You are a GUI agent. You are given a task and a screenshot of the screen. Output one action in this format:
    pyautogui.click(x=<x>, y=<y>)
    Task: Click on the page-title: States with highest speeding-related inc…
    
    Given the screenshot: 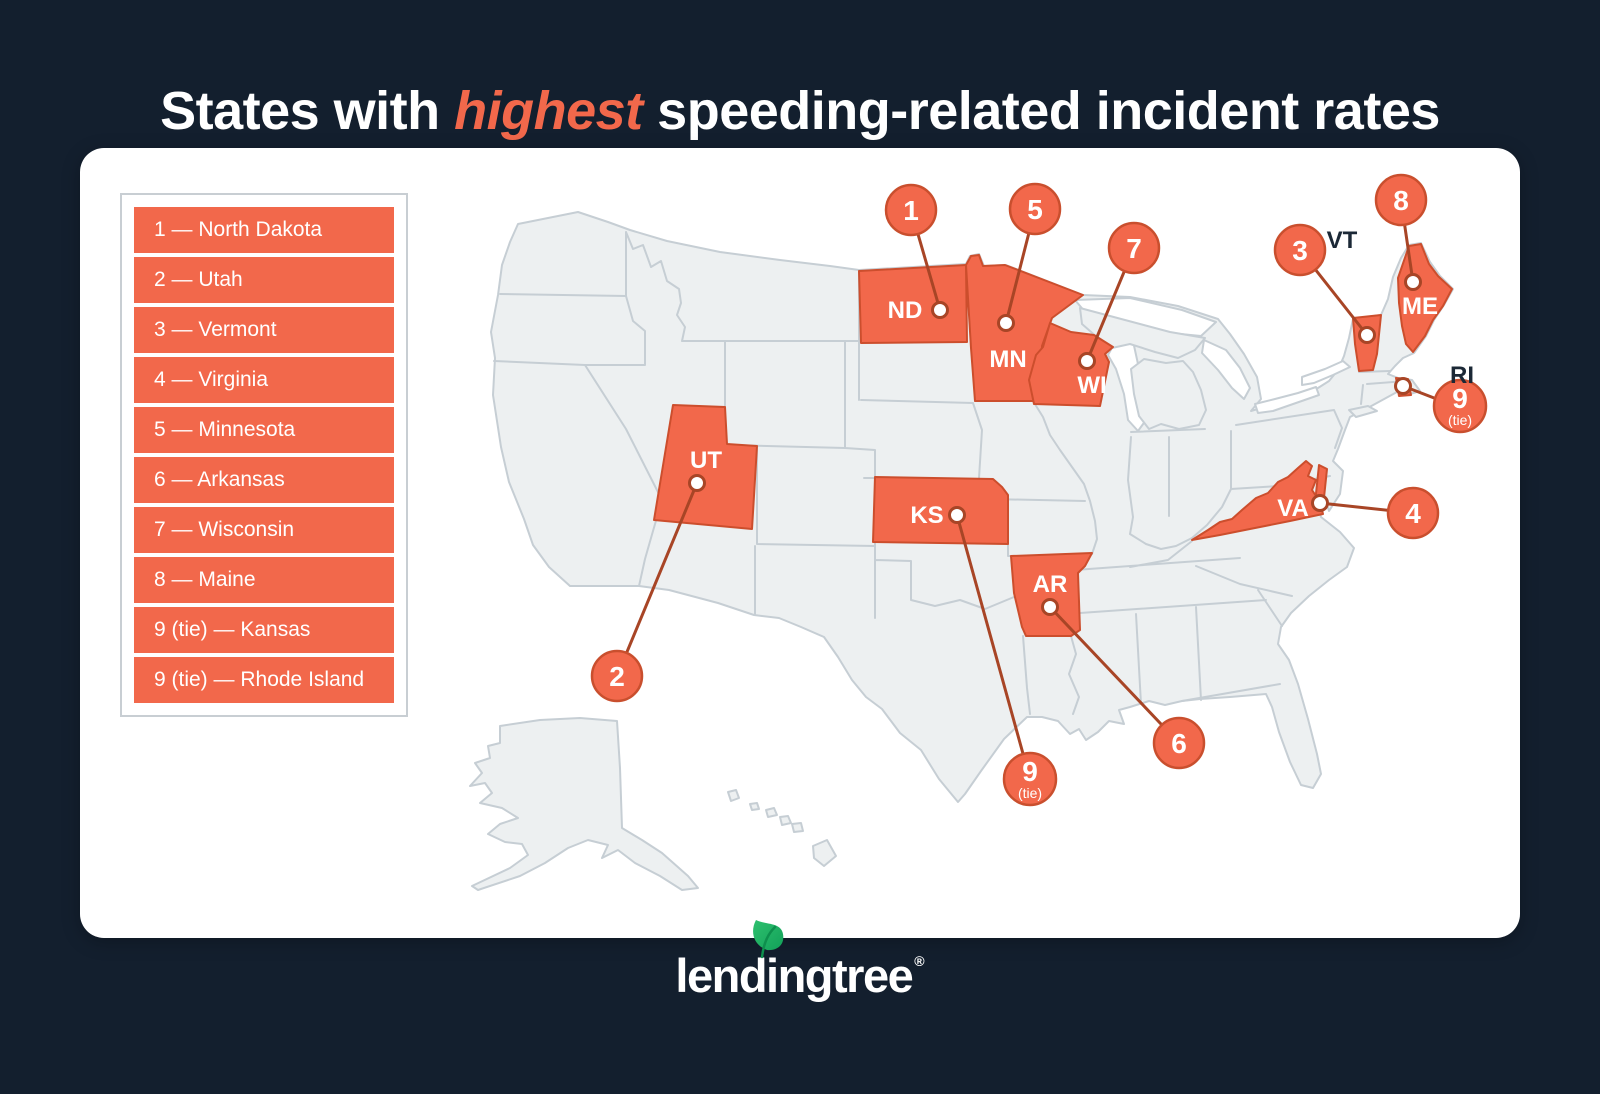 What is the action you would take?
    pyautogui.click(x=800, y=111)
    